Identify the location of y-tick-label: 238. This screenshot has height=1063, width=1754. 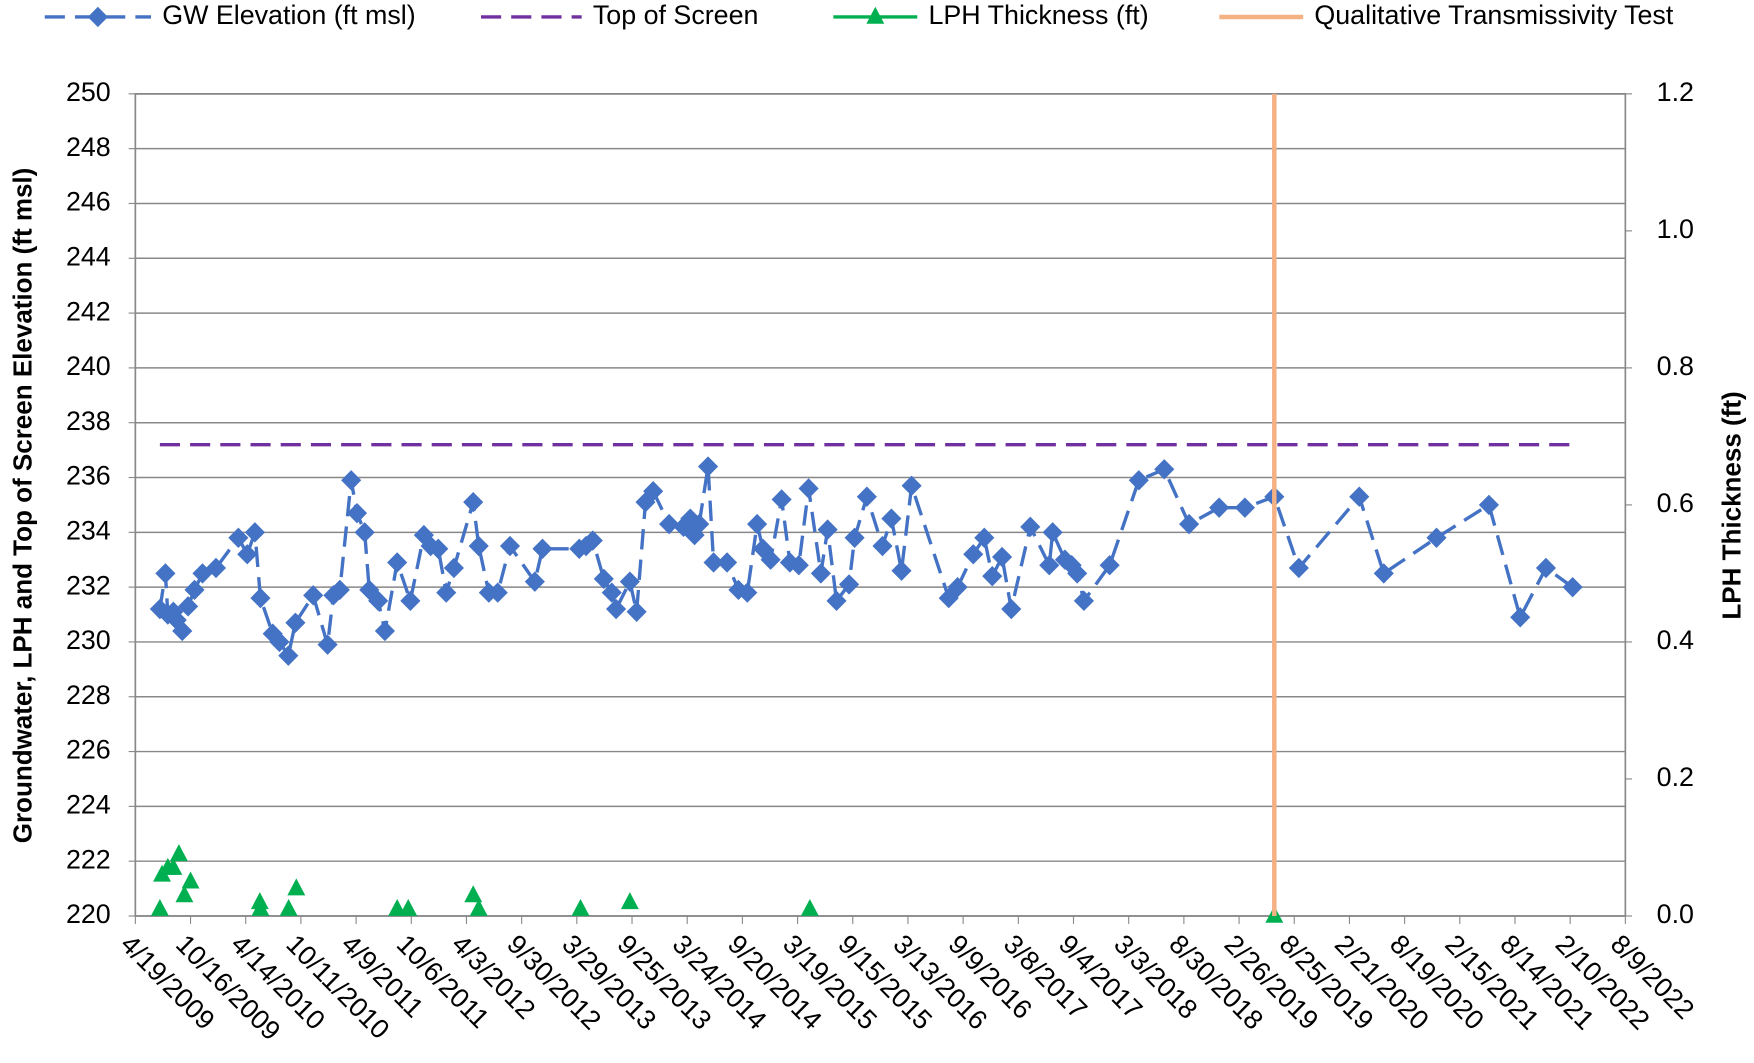
(88, 421).